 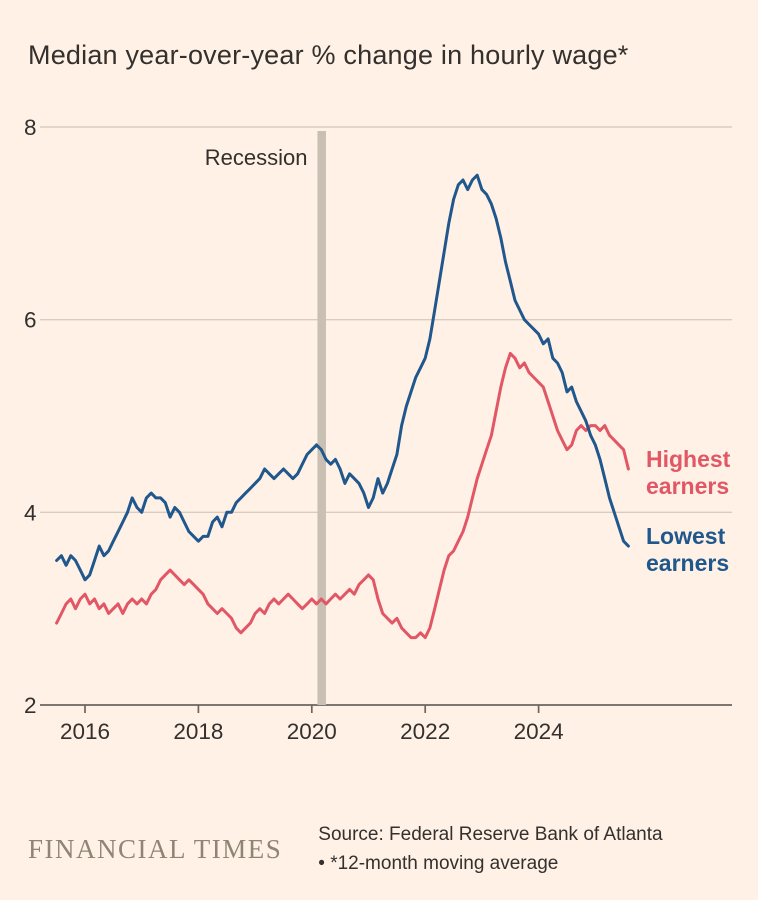 I want to click on y-tick-label: 8, so click(x=30, y=127).